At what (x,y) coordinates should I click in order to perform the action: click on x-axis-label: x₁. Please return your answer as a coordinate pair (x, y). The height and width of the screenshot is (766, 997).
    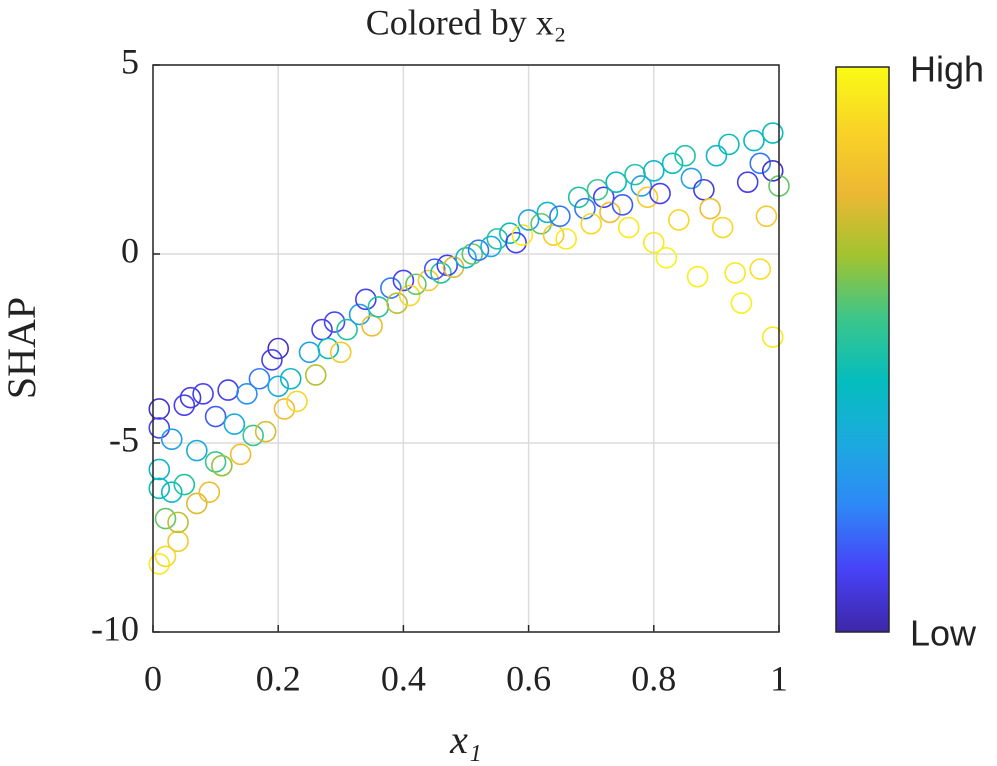
    Looking at the image, I should click on (465, 739).